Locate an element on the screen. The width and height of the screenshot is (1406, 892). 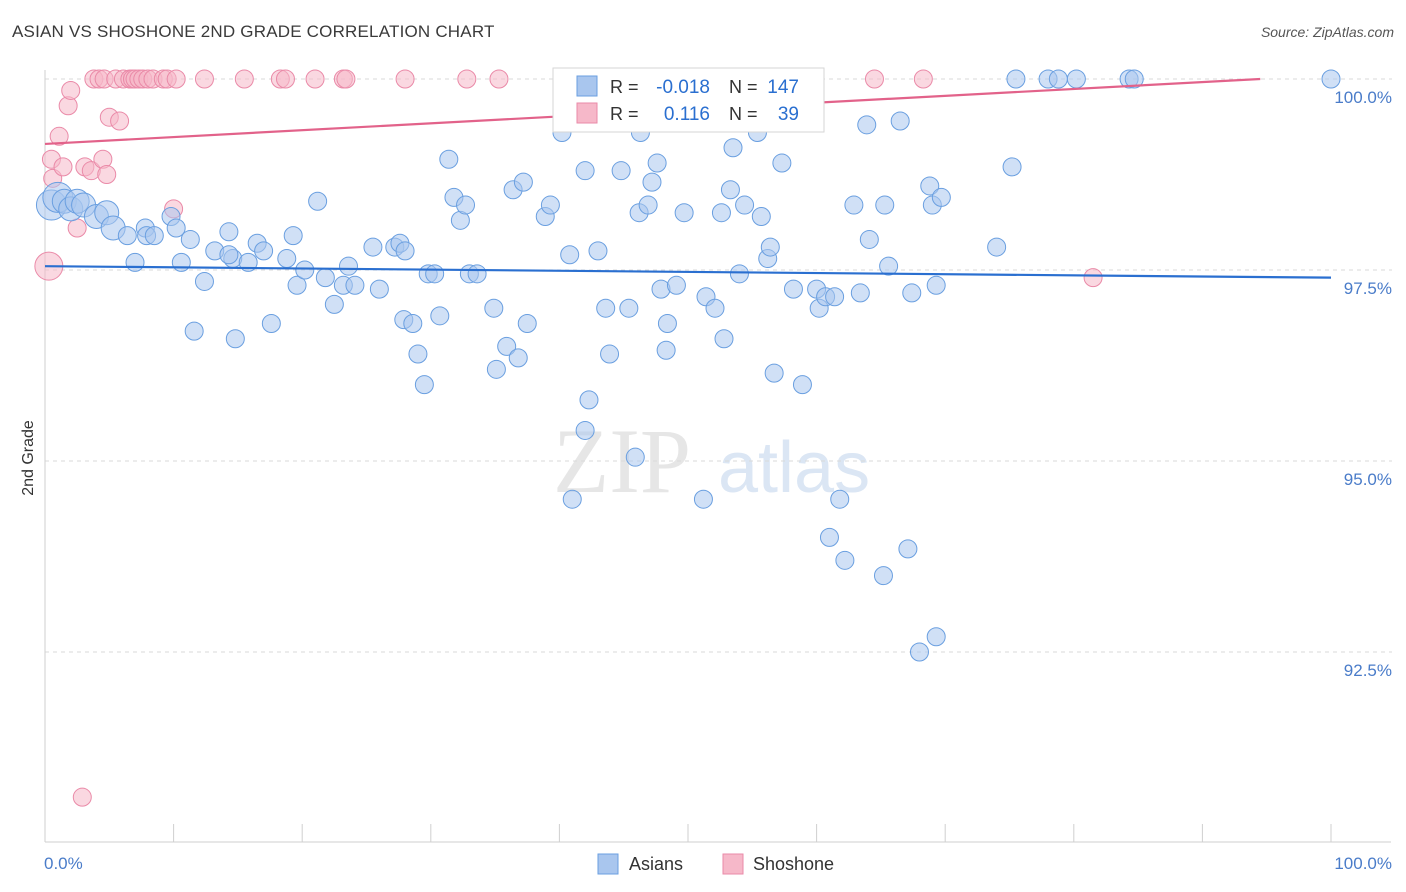
legend-n-label-shoshone: N = is located at coordinates (743, 114).